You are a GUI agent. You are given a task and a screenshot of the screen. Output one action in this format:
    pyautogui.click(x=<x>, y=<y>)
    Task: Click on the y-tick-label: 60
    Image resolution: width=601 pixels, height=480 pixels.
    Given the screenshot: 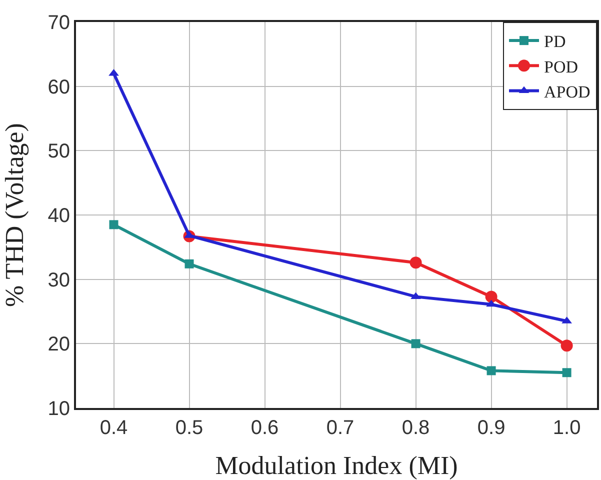 What is the action you would take?
    pyautogui.click(x=59, y=87)
    